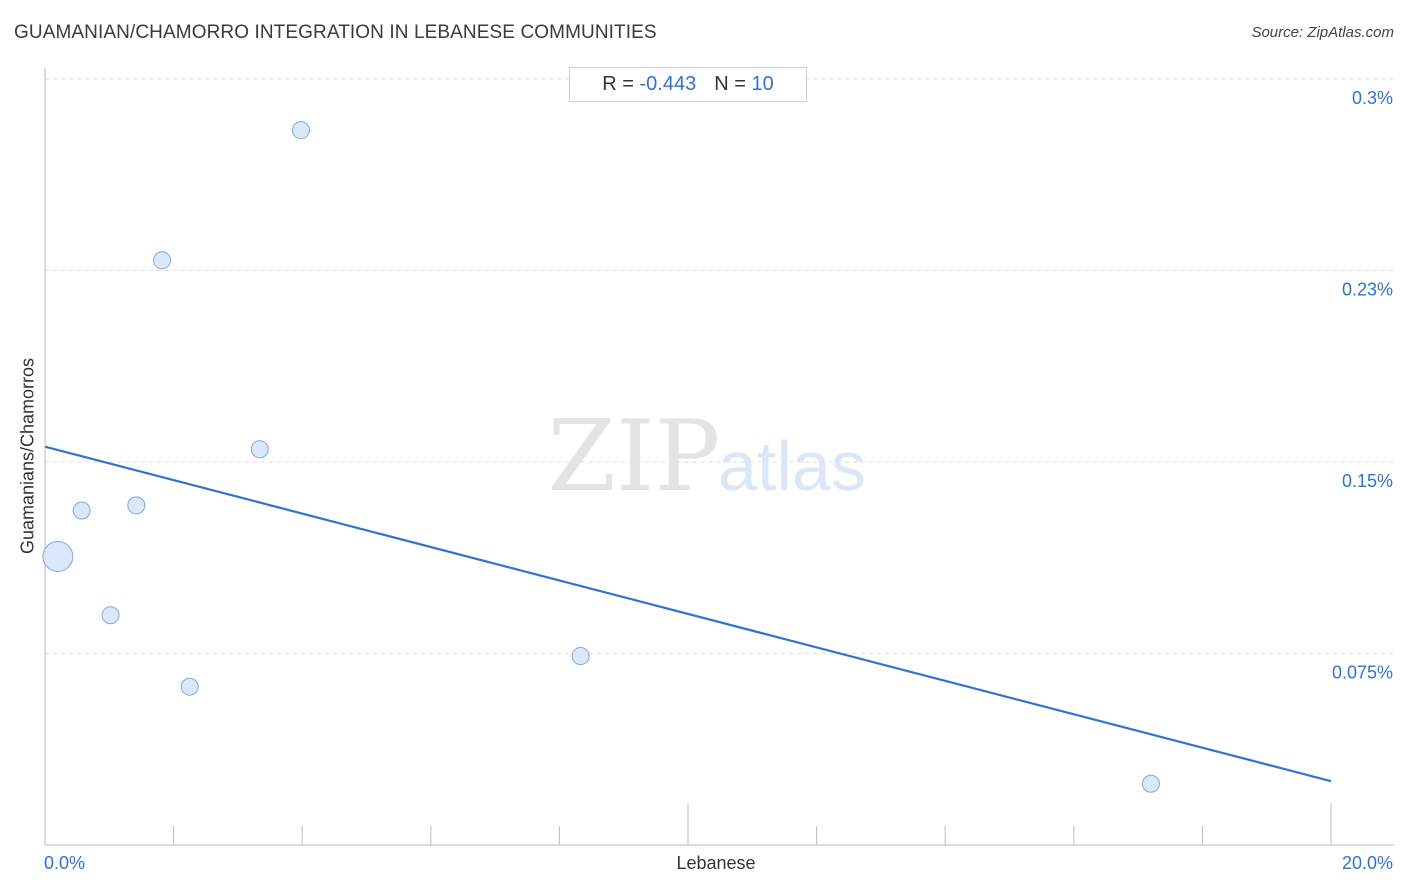  What do you see at coordinates (730, 84) in the screenshot?
I see `n-label: N =` at bounding box center [730, 84].